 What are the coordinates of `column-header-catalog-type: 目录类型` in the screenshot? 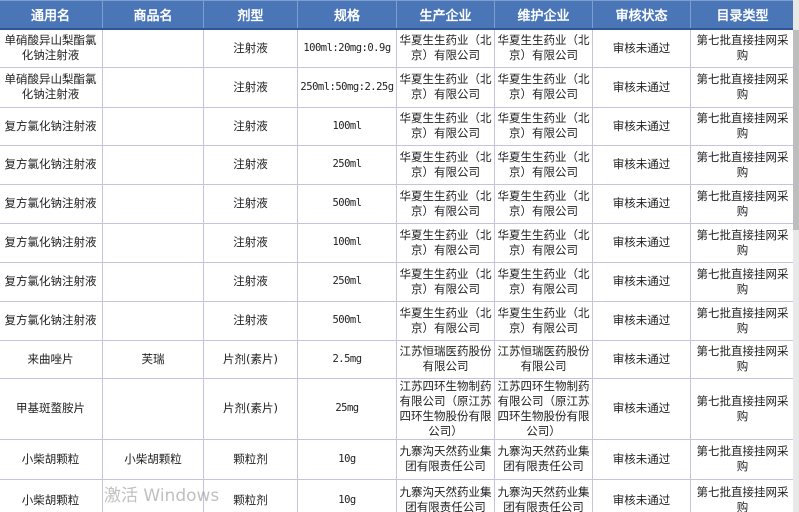 It's located at (742, 15).